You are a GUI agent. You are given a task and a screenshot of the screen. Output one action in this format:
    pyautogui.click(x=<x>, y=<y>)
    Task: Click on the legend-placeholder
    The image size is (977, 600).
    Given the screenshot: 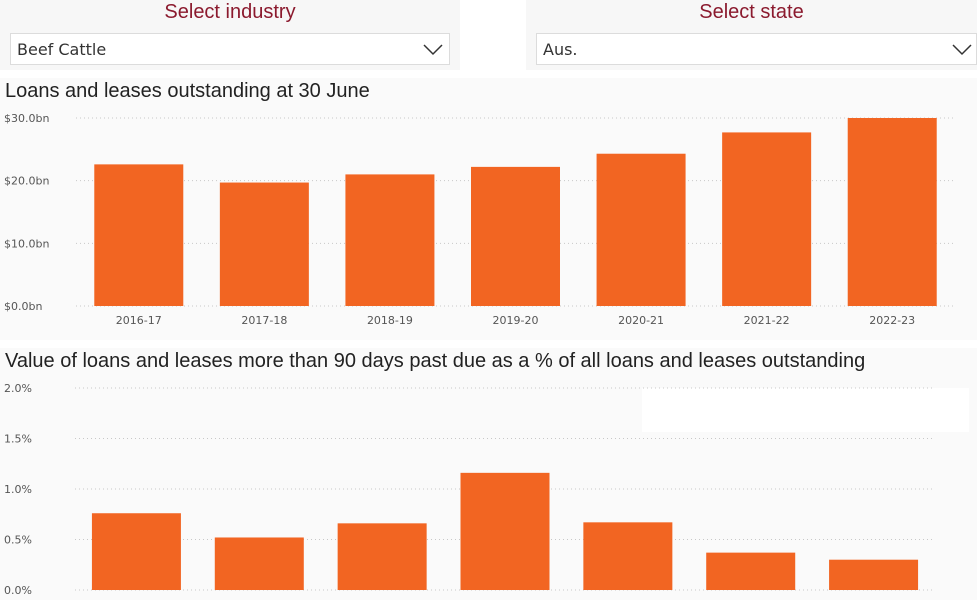 What is the action you would take?
    pyautogui.click(x=805, y=410)
    